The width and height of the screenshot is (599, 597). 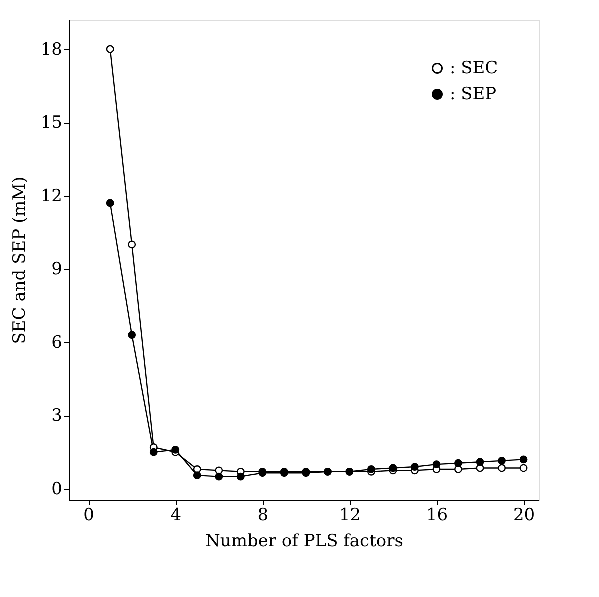 What do you see at coordinates (20, 260) in the screenshot?
I see `y-axis-title: SEC and SEP (mM)` at bounding box center [20, 260].